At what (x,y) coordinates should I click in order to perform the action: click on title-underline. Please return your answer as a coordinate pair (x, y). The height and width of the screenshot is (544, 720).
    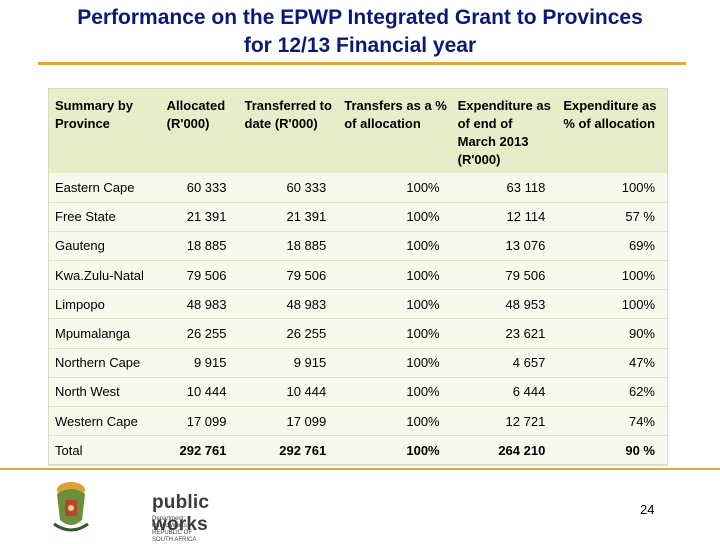
    Looking at the image, I should click on (362, 63).